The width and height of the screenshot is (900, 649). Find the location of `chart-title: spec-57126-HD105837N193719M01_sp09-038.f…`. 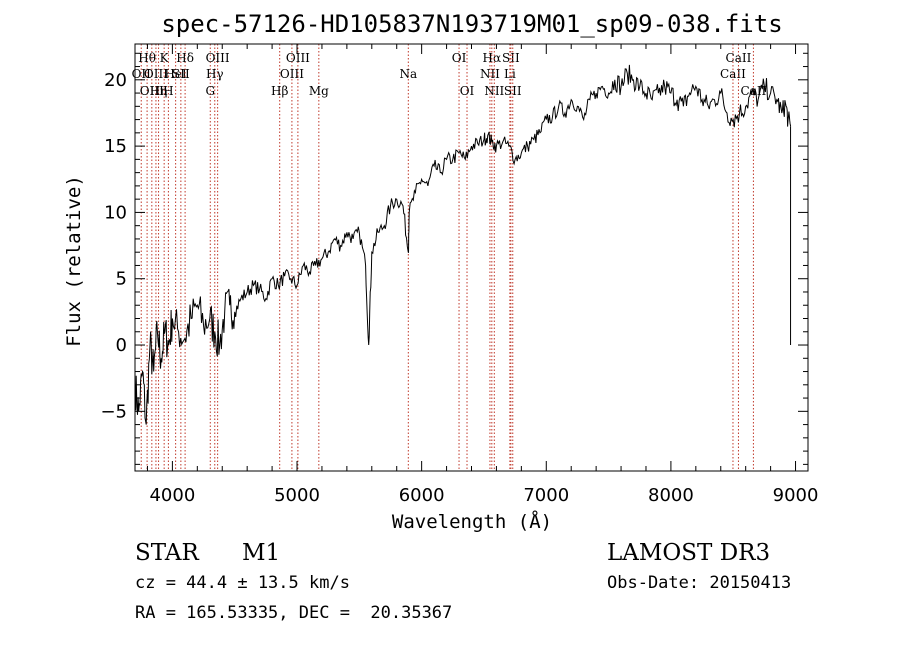

chart-title: spec-57126-HD105837N193719M01_sp09-038.f… is located at coordinates (471, 24).